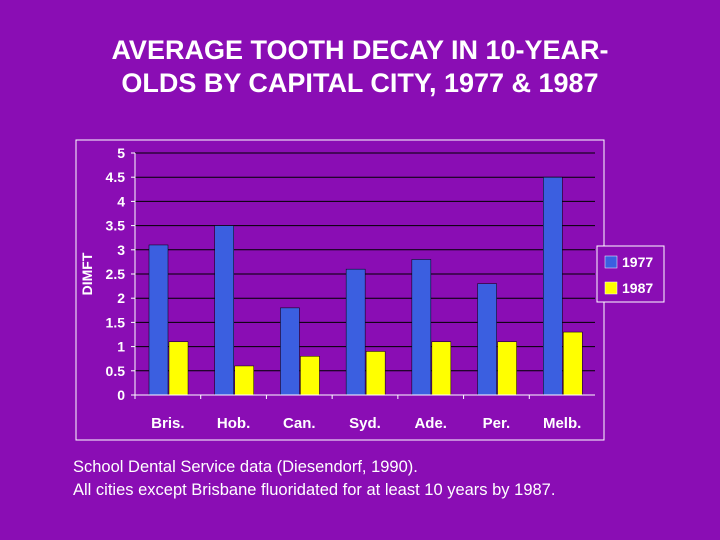  I want to click on x-tick-label: Can., so click(299, 423).